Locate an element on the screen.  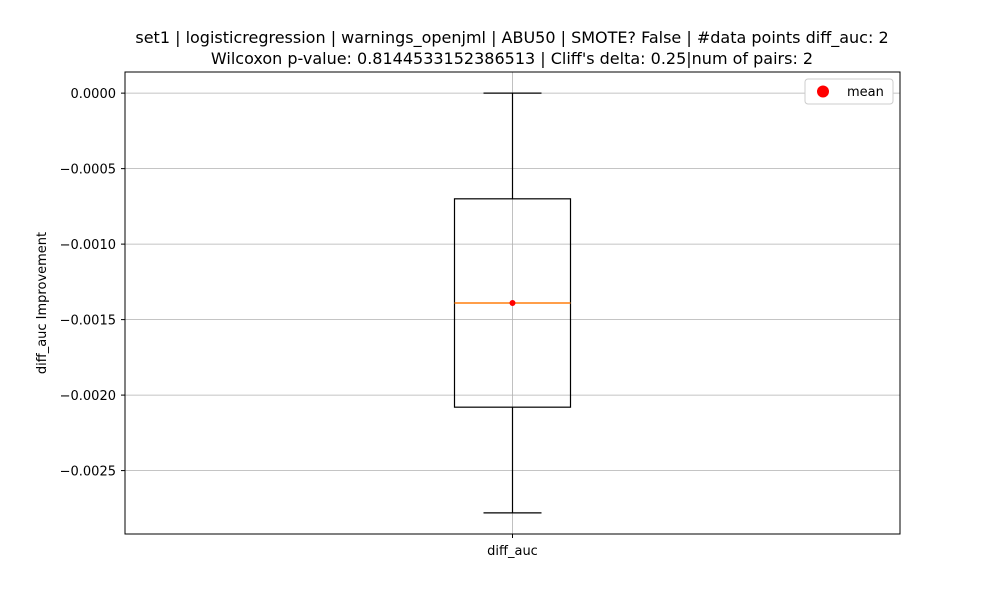
mean-marker is located at coordinates (512, 303).